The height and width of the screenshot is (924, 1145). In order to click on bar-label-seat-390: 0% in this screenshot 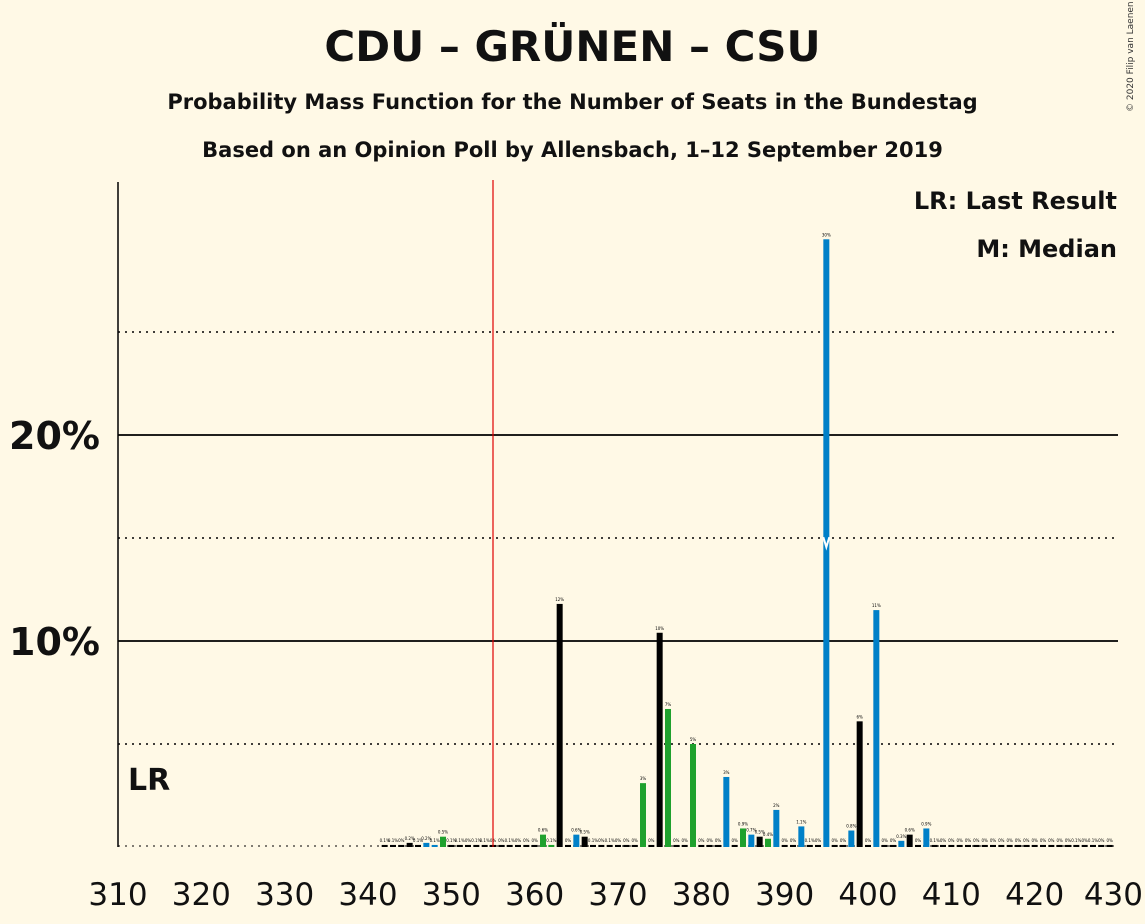, I will do `click(784, 840)`.